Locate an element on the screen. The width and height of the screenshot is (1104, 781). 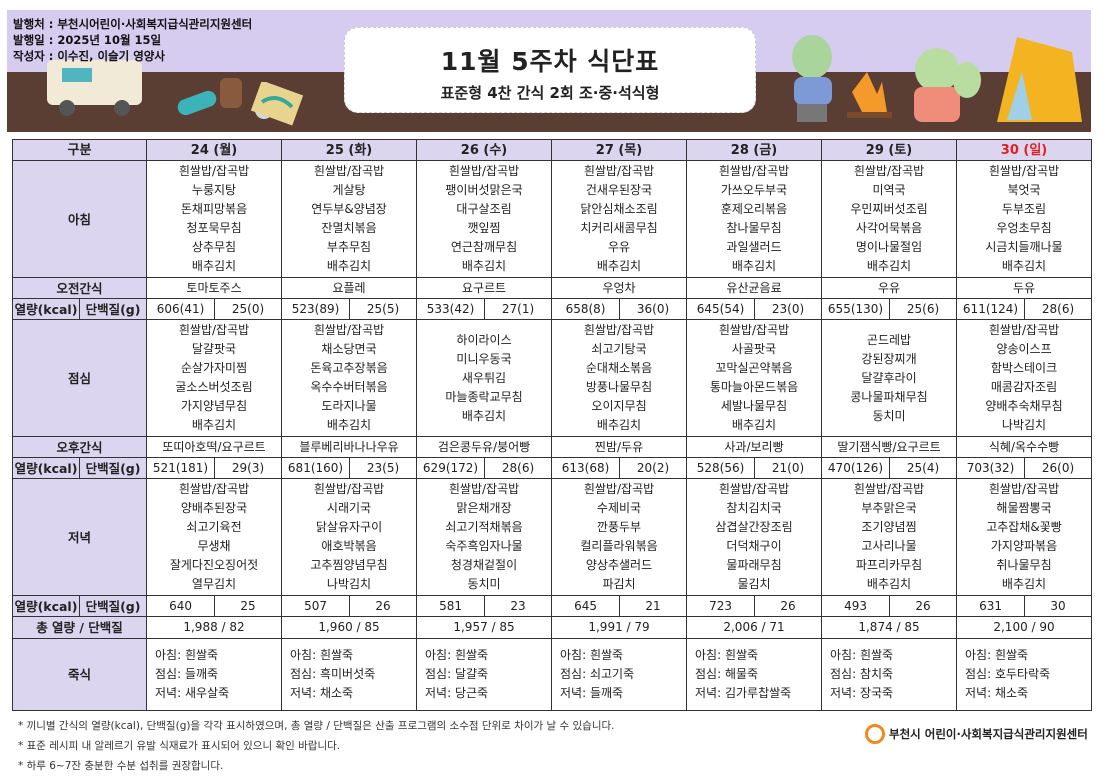
menu-item: 점심: 들깨죽 is located at coordinates (187, 674).